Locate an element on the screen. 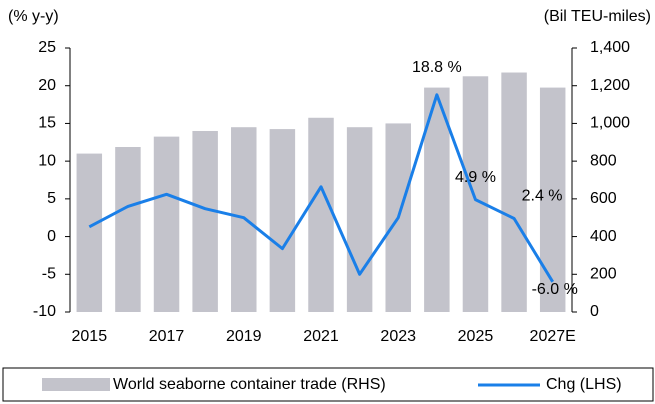 This screenshot has height=404, width=655. y-tick-label: -5 is located at coordinates (49, 274).